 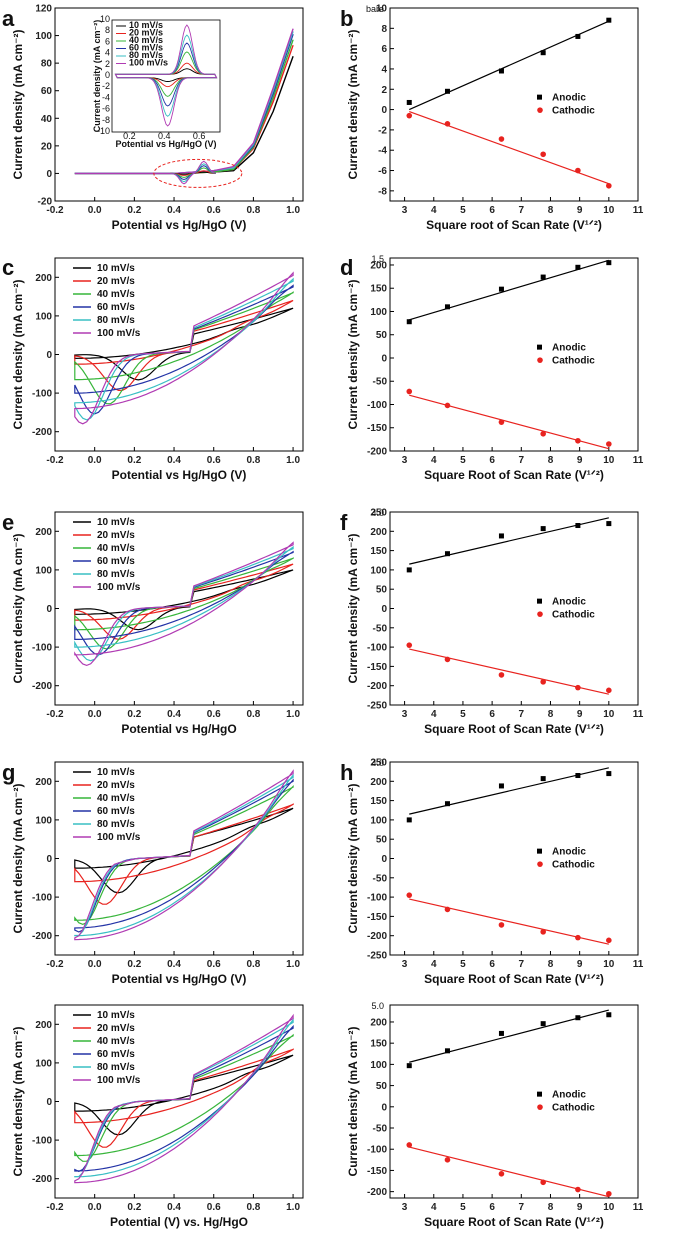 What do you see at coordinates (116, 574) in the screenshot?
I see `legend-entry: 80 mV/s` at bounding box center [116, 574].